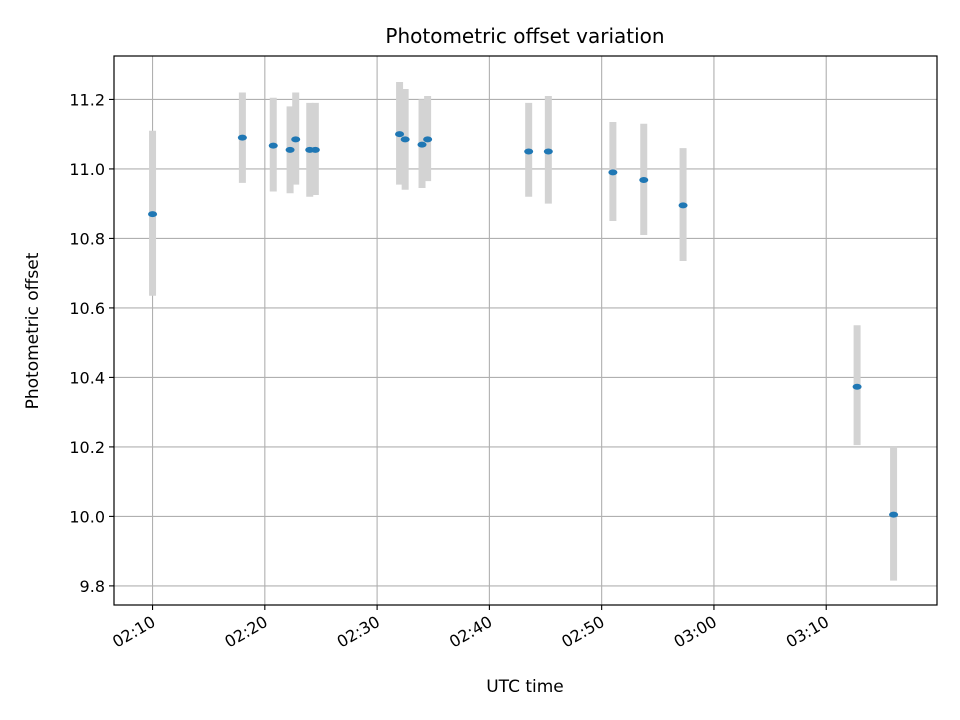 This screenshot has height=720, width=960. Describe the element at coordinates (87, 377) in the screenshot. I see `y-tick-label: 10.4` at that location.